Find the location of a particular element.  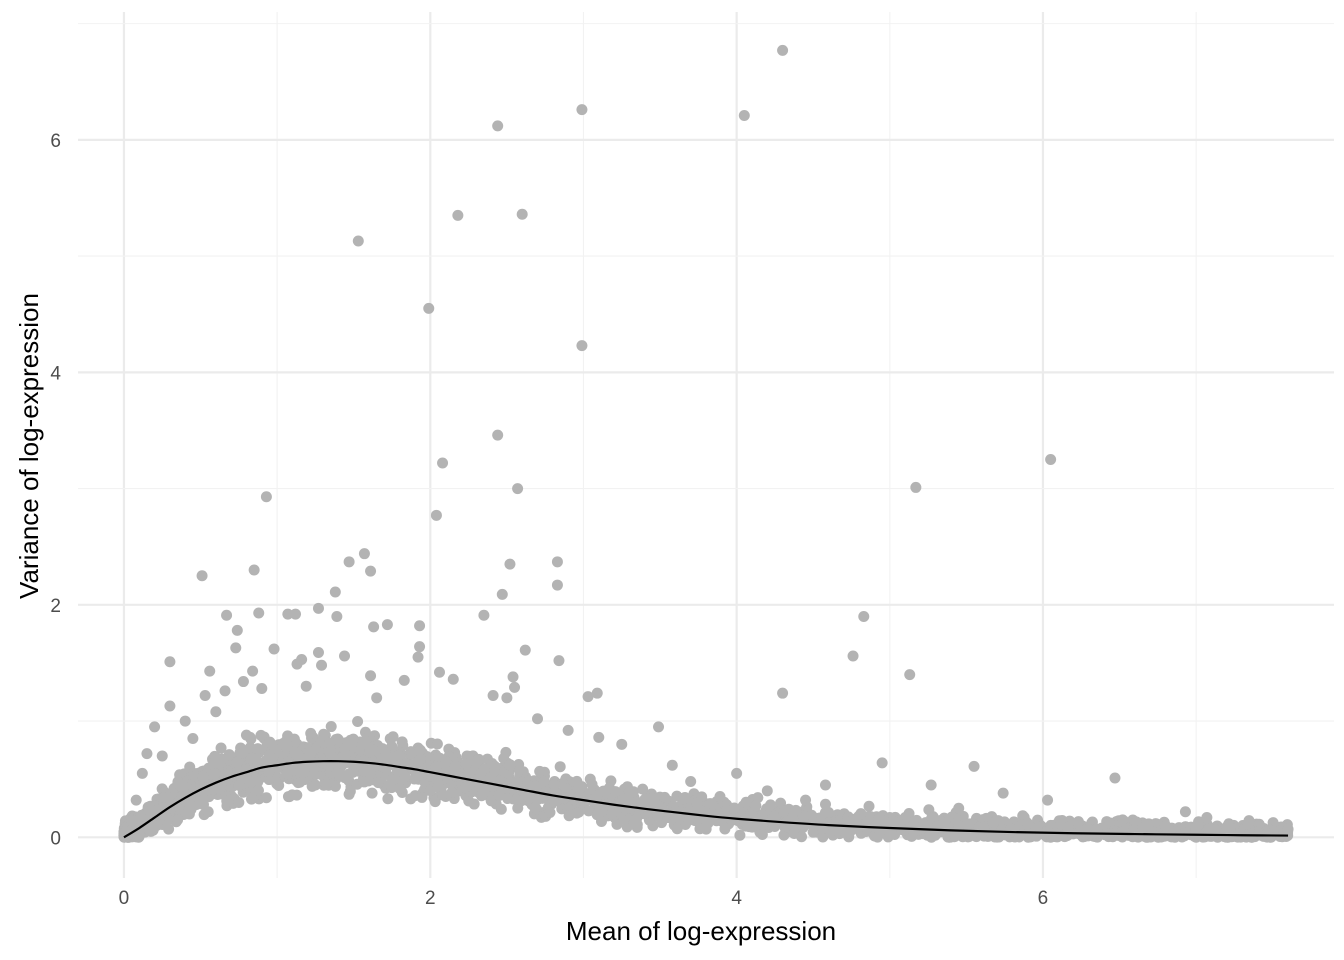

trend-line is located at coordinates (706, 799).